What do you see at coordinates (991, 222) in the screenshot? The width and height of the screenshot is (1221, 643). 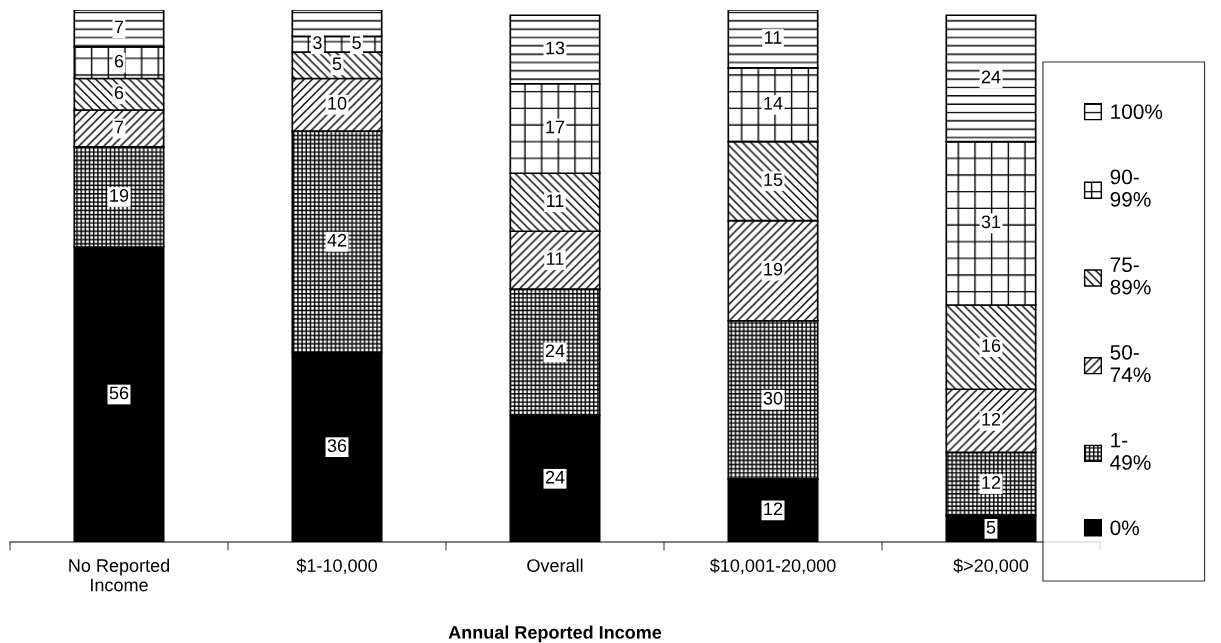 I see `data-label: 31` at bounding box center [991, 222].